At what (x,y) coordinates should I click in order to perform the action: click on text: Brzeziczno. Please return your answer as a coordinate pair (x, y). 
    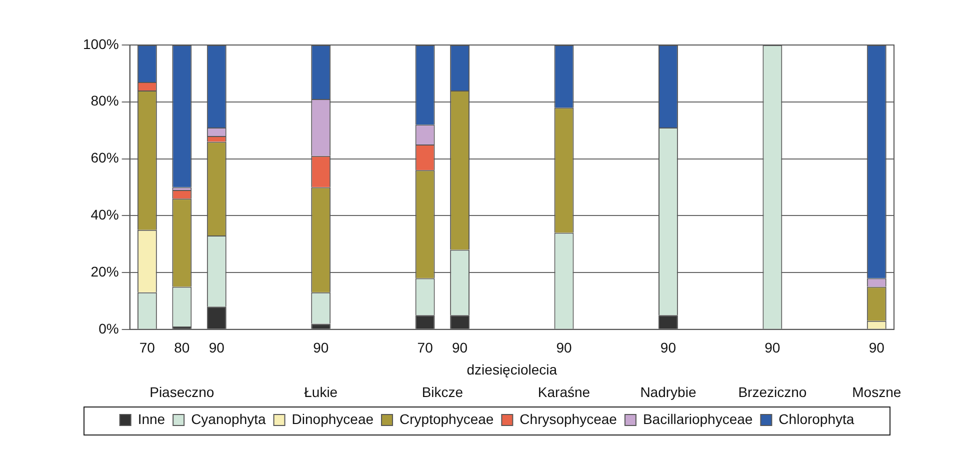
    Looking at the image, I should click on (772, 392).